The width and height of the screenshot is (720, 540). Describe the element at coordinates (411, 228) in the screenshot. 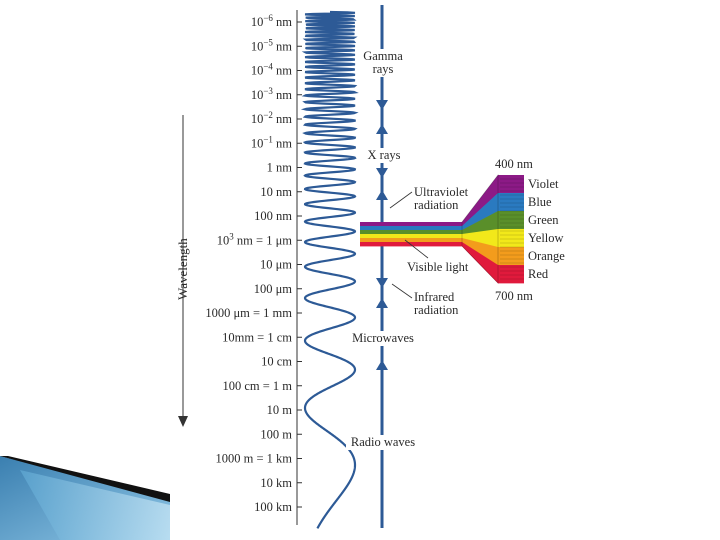

I see `beam-band-blue` at that location.